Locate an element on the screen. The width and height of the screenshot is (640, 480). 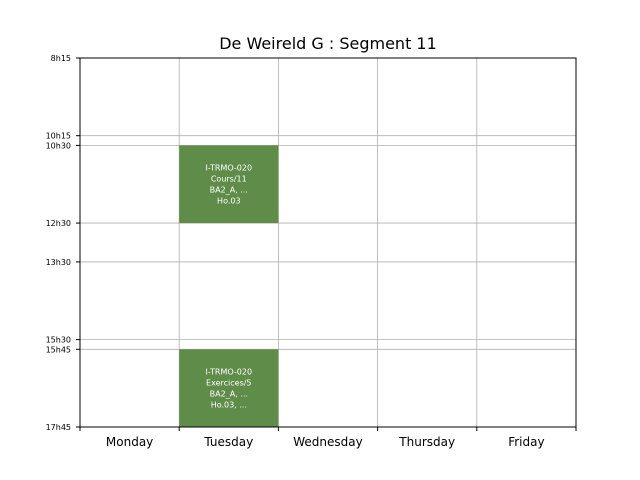
y-tick-label: 8h15 is located at coordinates (61, 58).